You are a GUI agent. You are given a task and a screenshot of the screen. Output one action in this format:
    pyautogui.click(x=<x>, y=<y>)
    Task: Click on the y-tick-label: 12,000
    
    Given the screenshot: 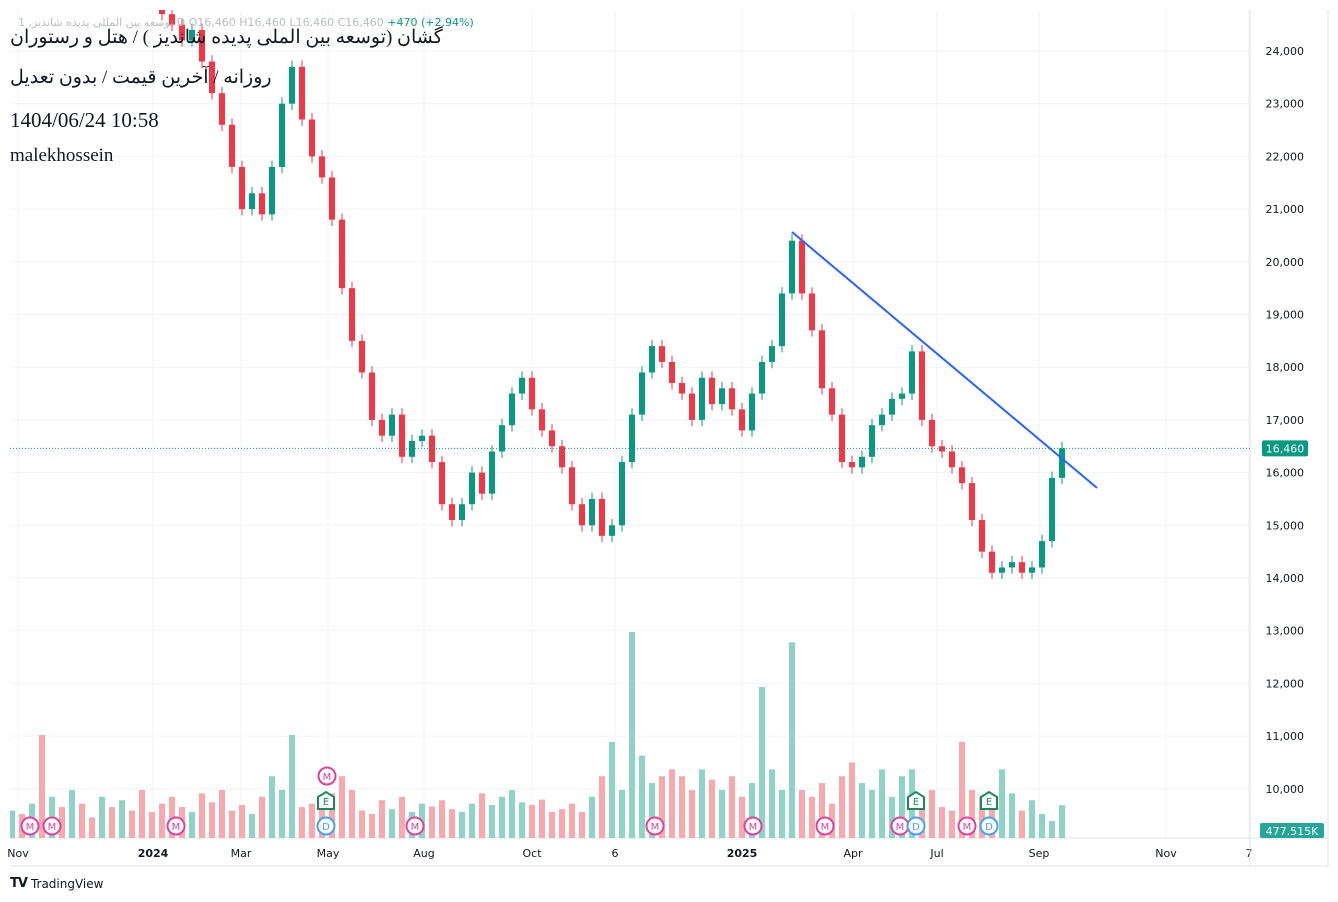 What is the action you would take?
    pyautogui.click(x=1285, y=683)
    